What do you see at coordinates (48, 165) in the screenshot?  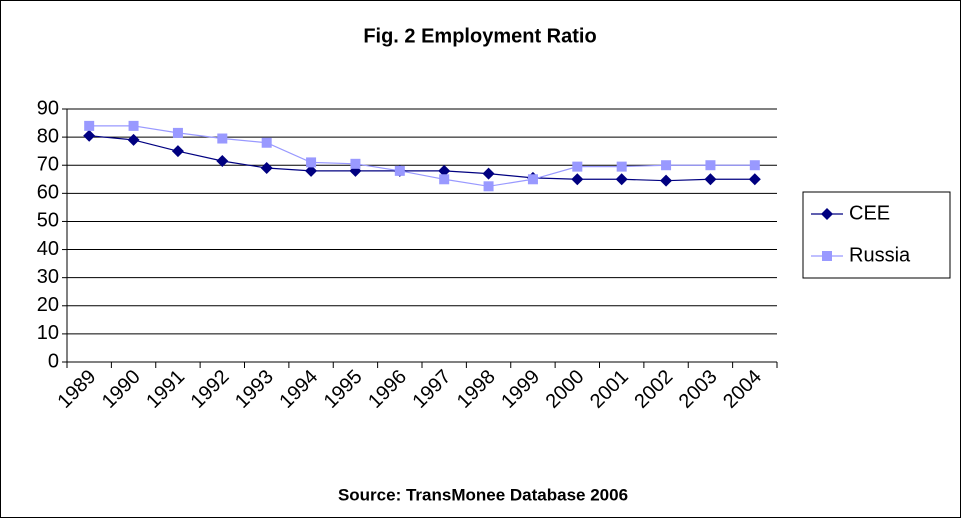 I see `y-tick-label: 70` at bounding box center [48, 165].